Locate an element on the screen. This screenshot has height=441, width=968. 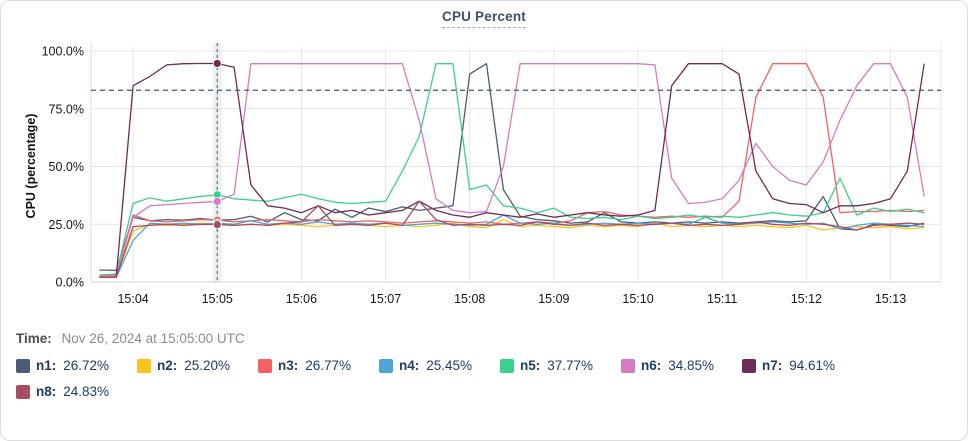
legend-swatch-n5 is located at coordinates (507, 365).